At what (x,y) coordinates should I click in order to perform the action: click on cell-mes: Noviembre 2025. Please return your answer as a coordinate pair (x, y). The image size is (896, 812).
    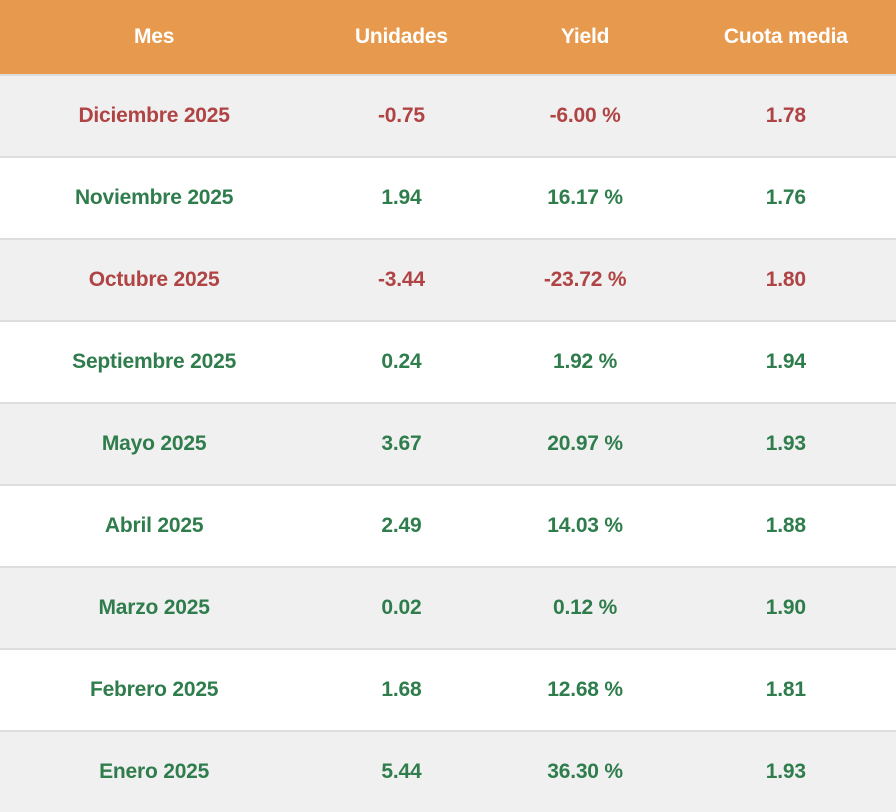
    Looking at the image, I should click on (154, 197).